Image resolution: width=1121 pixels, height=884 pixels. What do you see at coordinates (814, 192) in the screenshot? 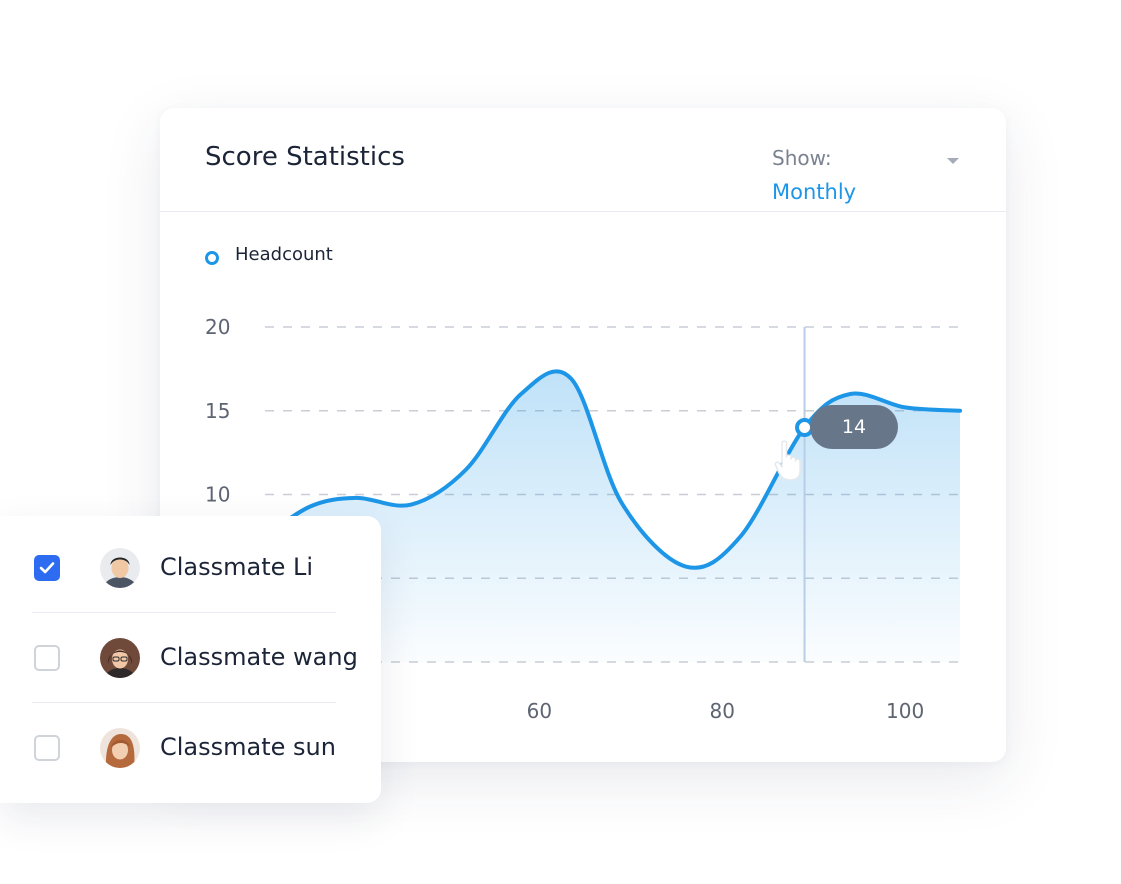
I see `show-value: Monthly` at bounding box center [814, 192].